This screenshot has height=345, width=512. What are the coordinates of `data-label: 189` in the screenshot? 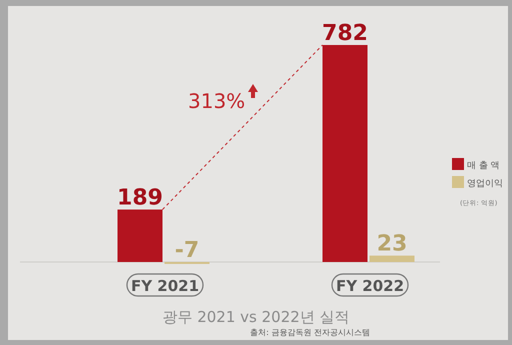 It's located at (140, 198).